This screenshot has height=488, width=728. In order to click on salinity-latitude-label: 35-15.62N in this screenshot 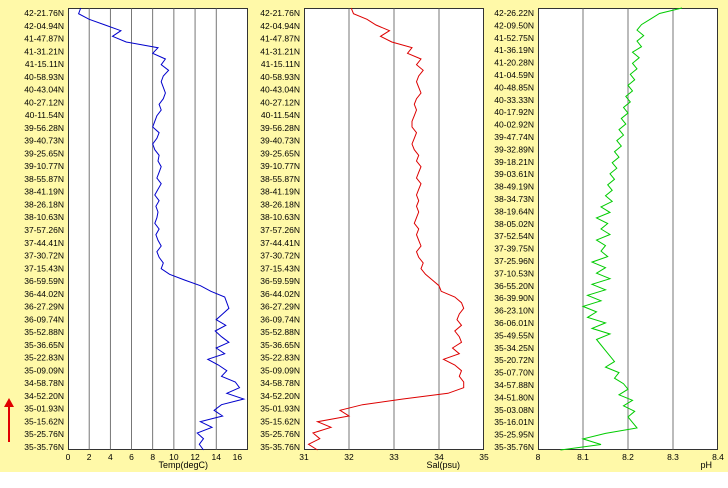, I will do `click(280, 421)`.